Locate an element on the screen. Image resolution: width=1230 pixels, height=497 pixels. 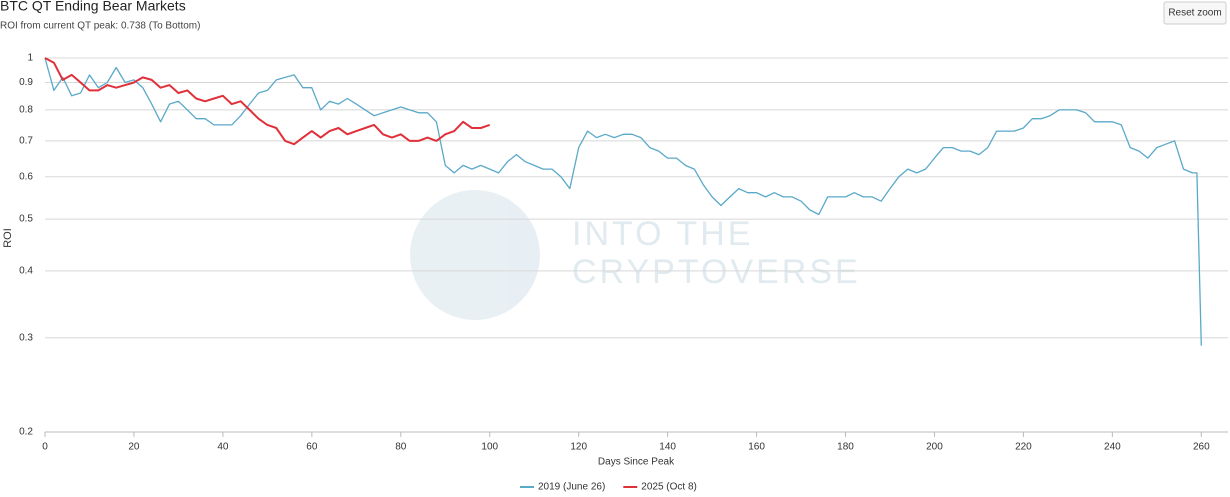
x-tick-label: 260 is located at coordinates (1201, 447).